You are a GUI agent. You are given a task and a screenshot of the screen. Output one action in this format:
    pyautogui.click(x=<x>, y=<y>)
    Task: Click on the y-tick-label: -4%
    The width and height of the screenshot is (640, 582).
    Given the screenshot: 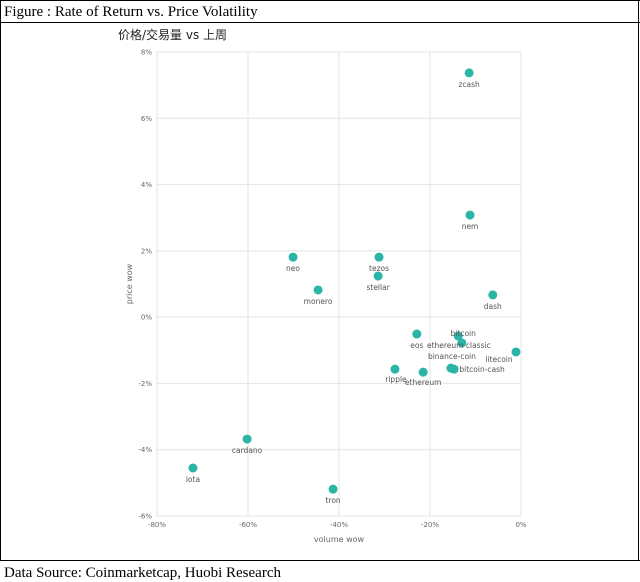 What is the action you would take?
    pyautogui.click(x=145, y=450)
    